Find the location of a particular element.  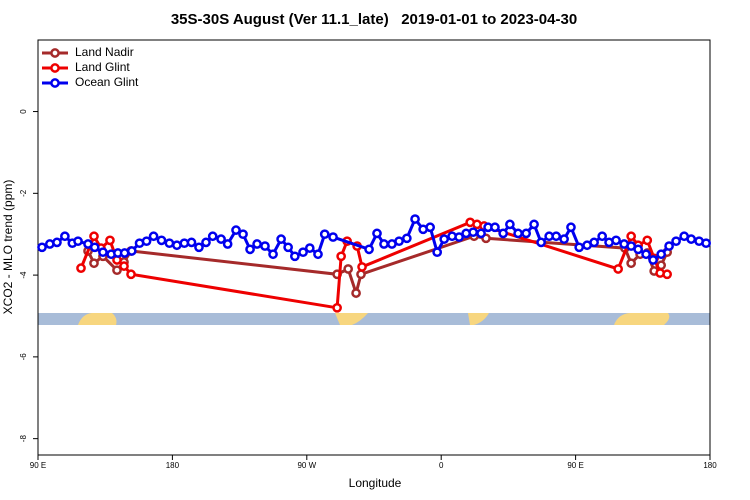

y-tick-label: -6 is located at coordinates (23, 357).